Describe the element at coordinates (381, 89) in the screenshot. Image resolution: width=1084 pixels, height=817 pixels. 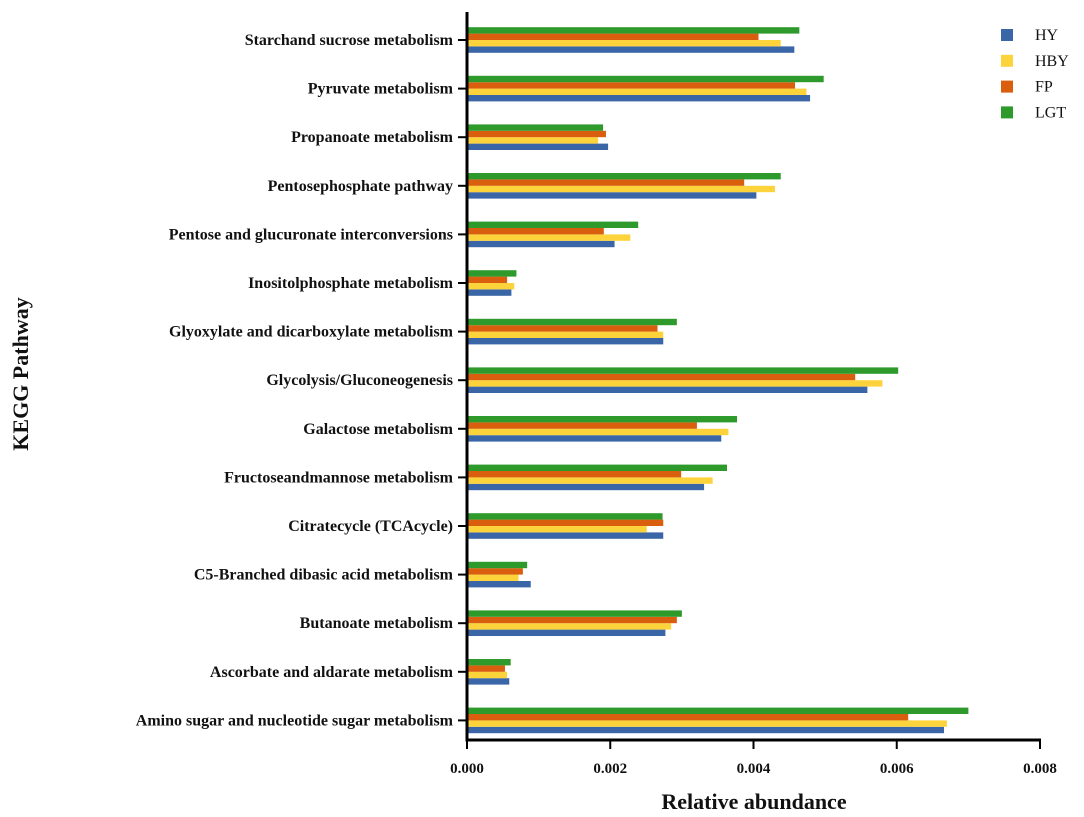
I see `category-label: Pyruvate metabolism` at that location.